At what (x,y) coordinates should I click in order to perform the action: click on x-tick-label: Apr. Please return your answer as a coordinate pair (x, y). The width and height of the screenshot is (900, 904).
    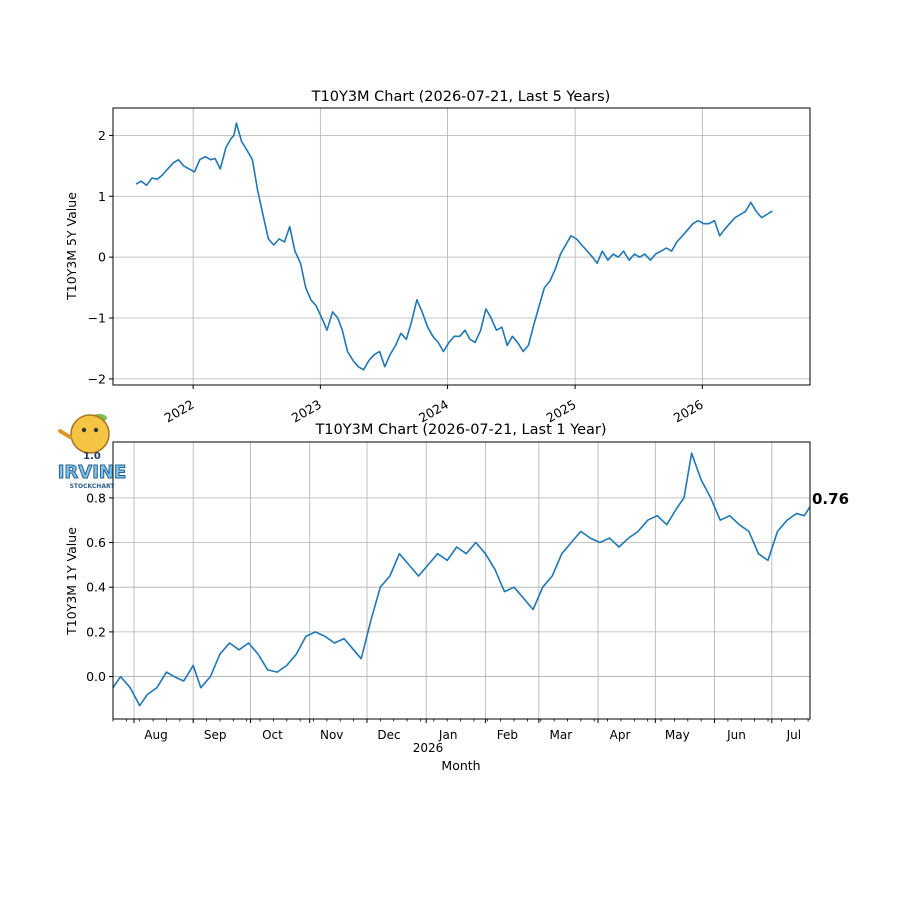
    Looking at the image, I should click on (620, 735).